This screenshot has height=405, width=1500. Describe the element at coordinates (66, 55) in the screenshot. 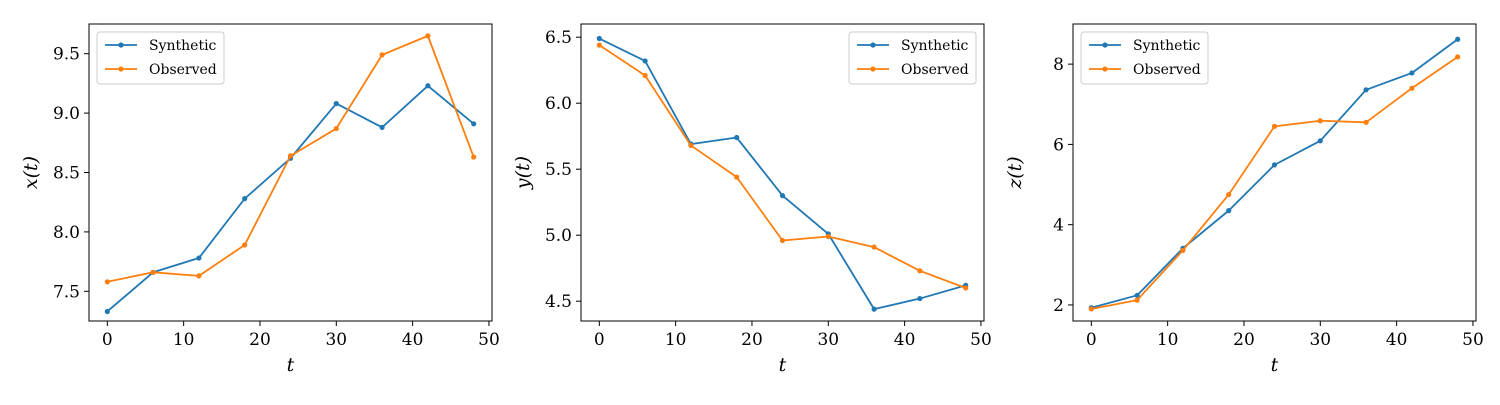

I see `y-tick-label: 9.5` at that location.